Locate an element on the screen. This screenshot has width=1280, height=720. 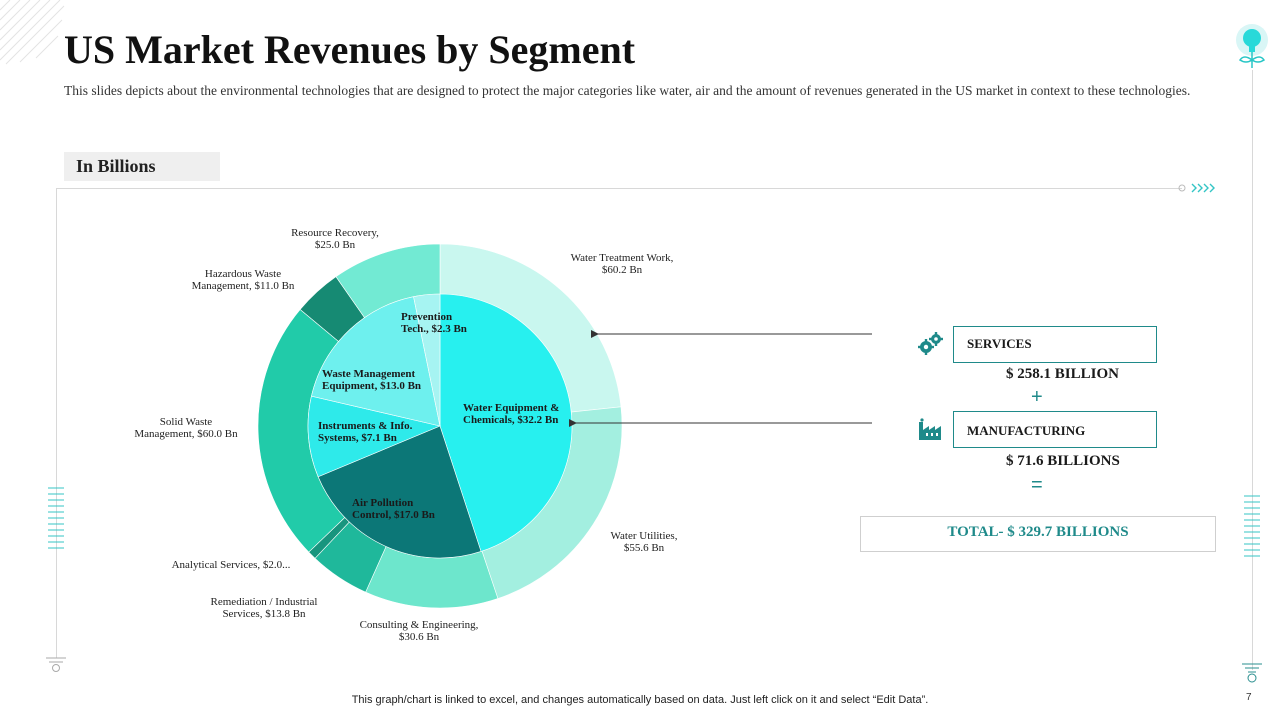
right-ruler-decoration is located at coordinates (1252, 526).